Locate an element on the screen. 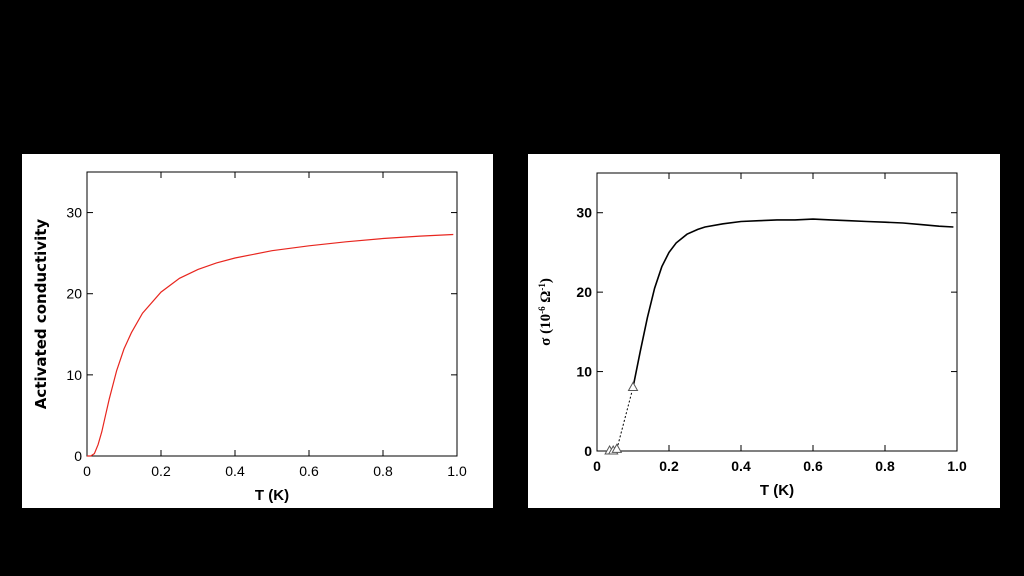 This screenshot has width=1024, height=576. y-axis-label-part: -6 is located at coordinates (542, 310).